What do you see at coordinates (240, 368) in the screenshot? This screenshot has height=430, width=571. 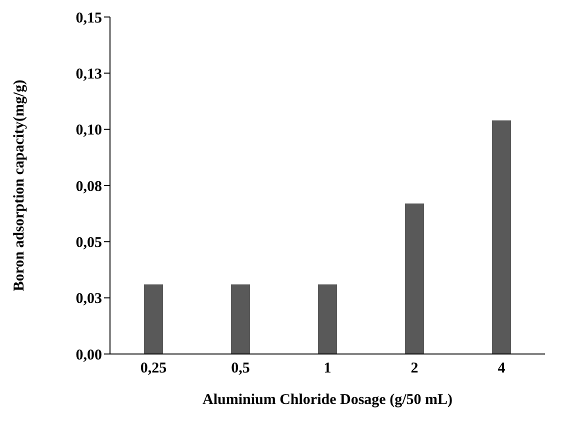 I see `x-tick-label: 0,5` at bounding box center [240, 368].